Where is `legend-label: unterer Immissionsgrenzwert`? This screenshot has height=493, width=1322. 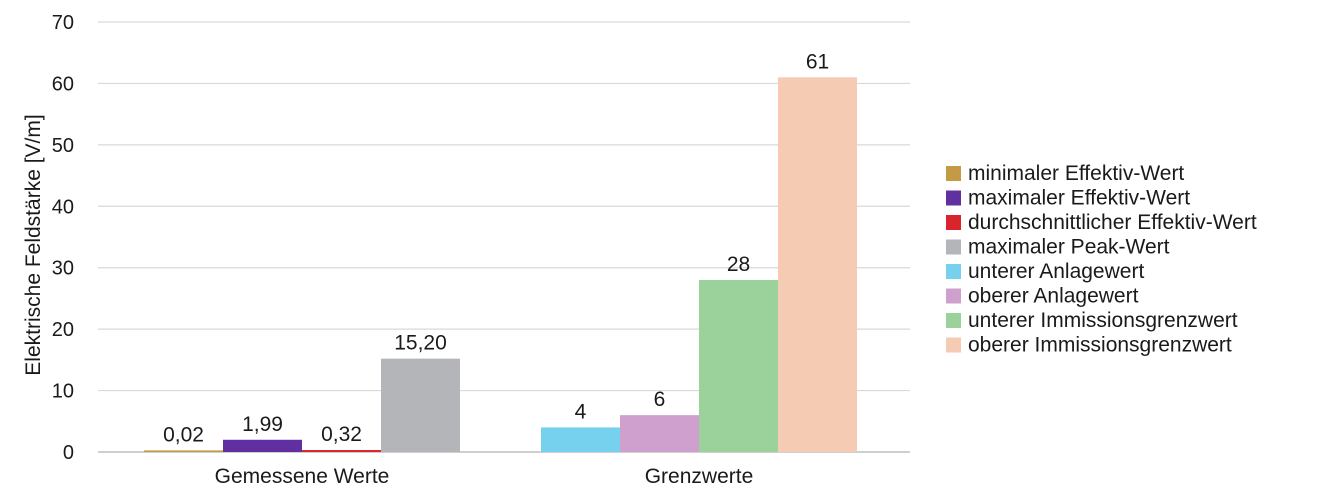
legend-label: unterer Immissionsgrenzwert is located at coordinates (1103, 320).